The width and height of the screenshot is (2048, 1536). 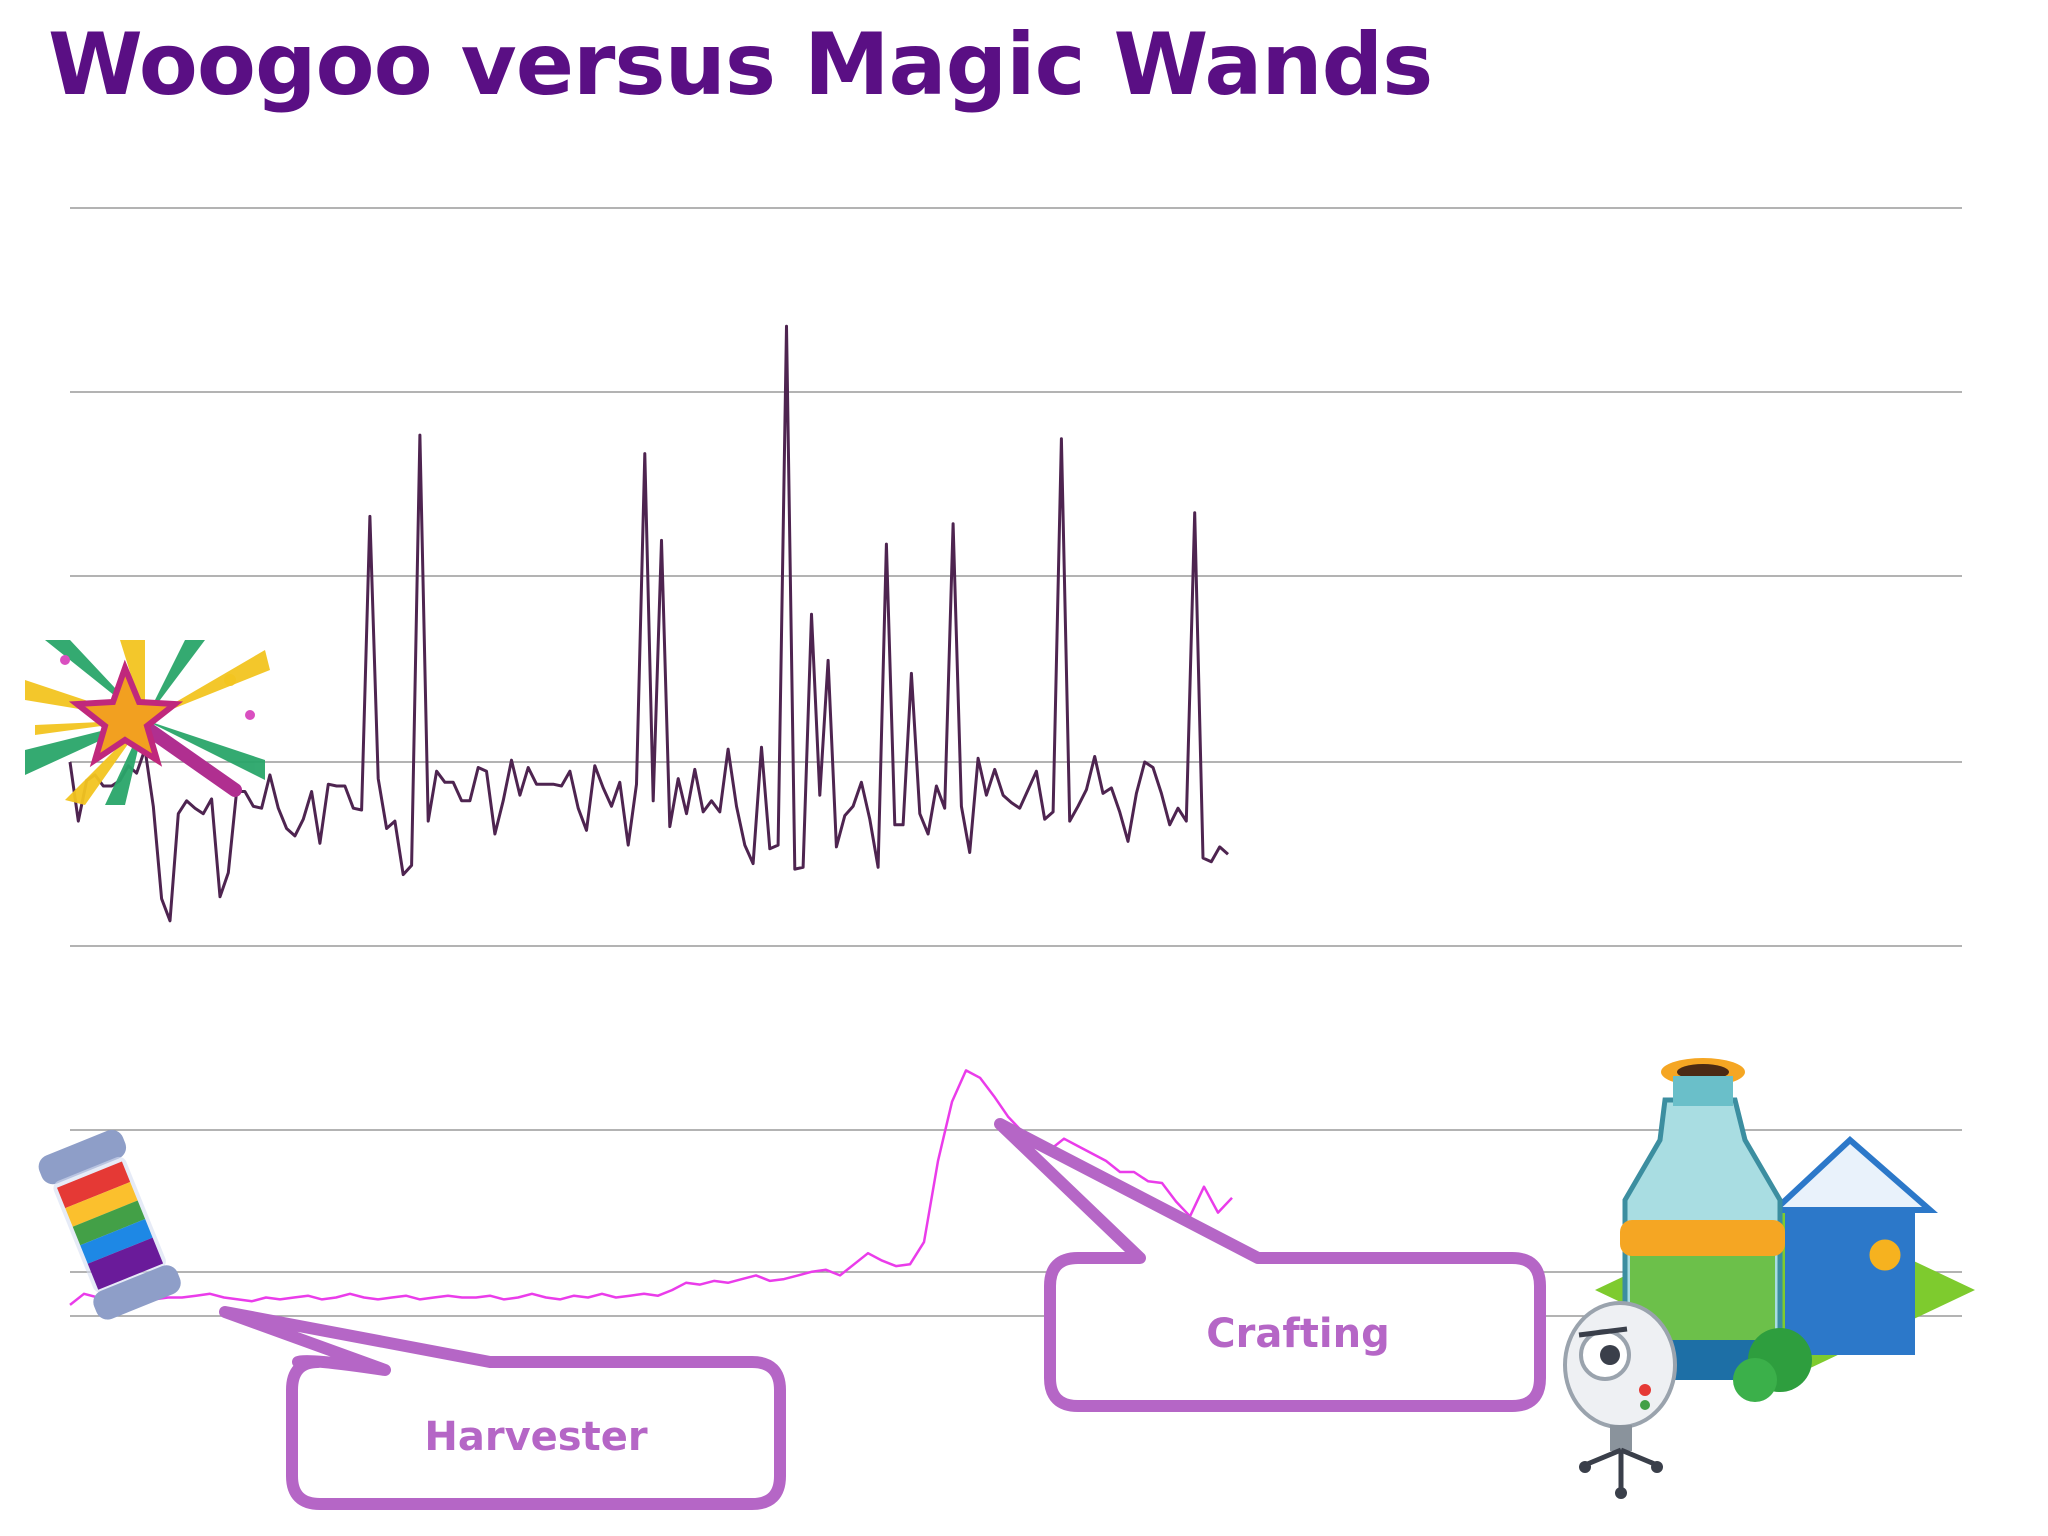 What do you see at coordinates (1785, 1230) in the screenshot?
I see `crafting-factory-icon` at bounding box center [1785, 1230].